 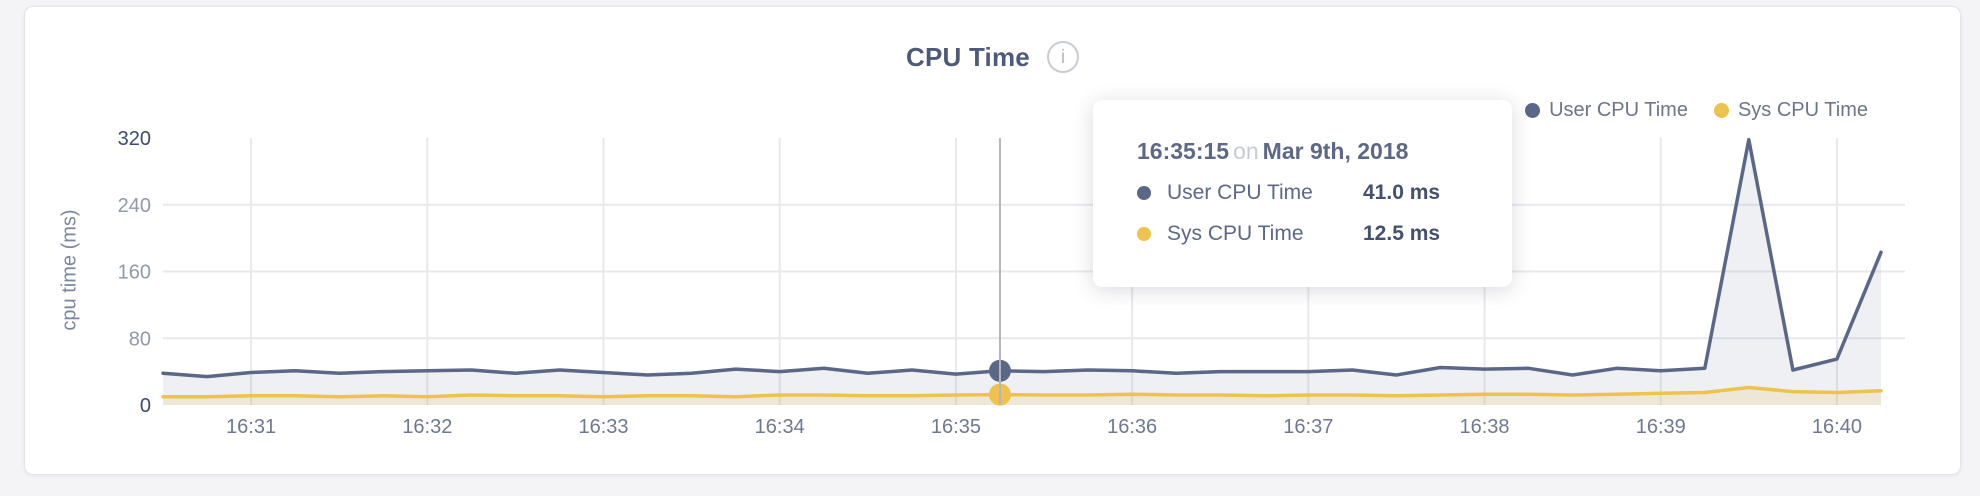 I want to click on y-tick-label: 160, so click(x=134, y=273).